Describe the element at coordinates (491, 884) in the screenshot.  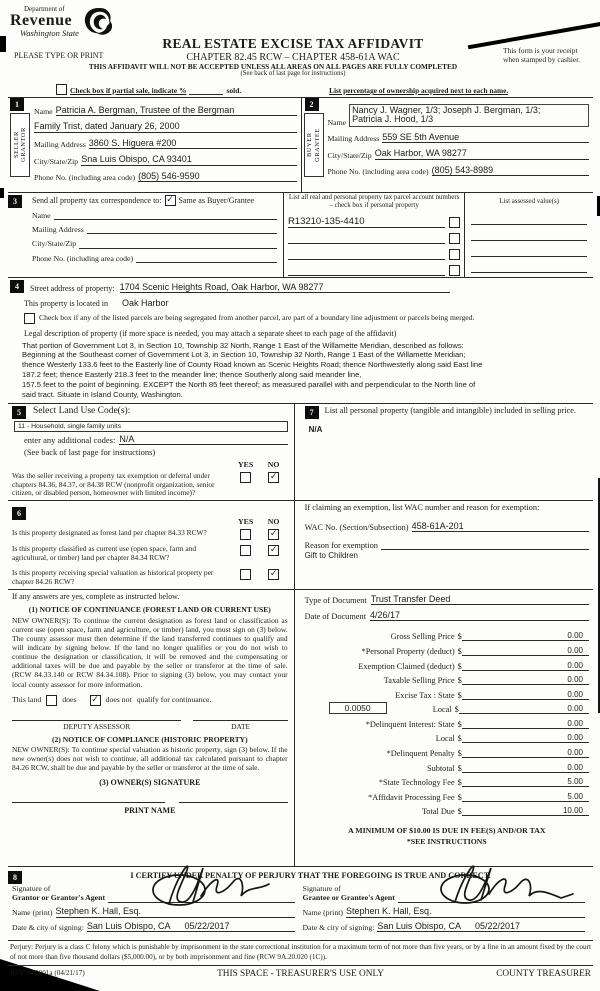
I see `grantee-signature-field` at that location.